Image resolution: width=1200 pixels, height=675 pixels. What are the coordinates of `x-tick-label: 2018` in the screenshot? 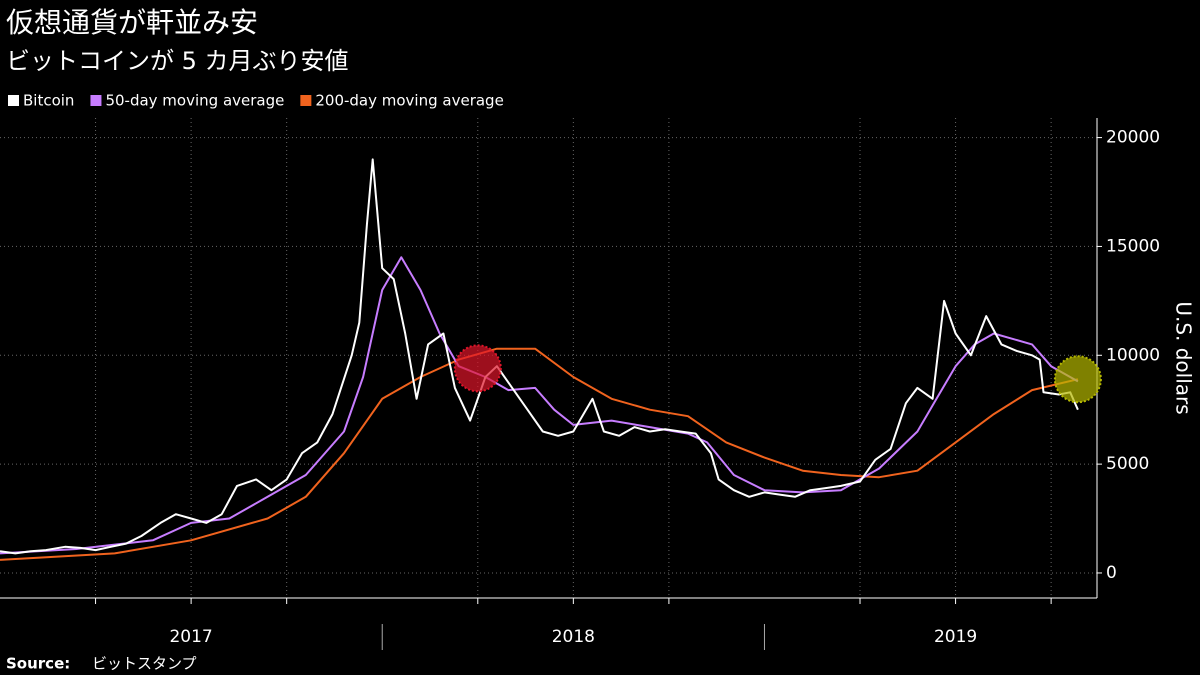 It's located at (573, 637).